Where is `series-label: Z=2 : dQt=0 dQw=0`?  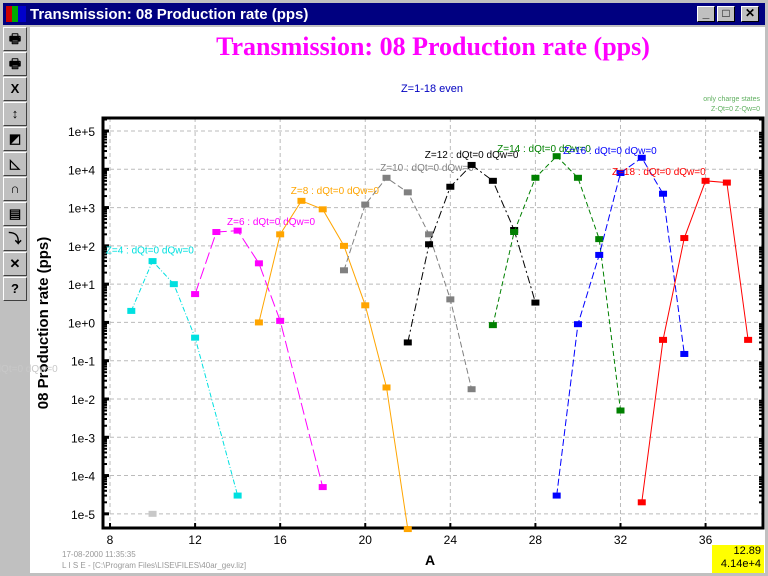 series-label: Z=2 : dQt=0 dQw=0 is located at coordinates (29, 369).